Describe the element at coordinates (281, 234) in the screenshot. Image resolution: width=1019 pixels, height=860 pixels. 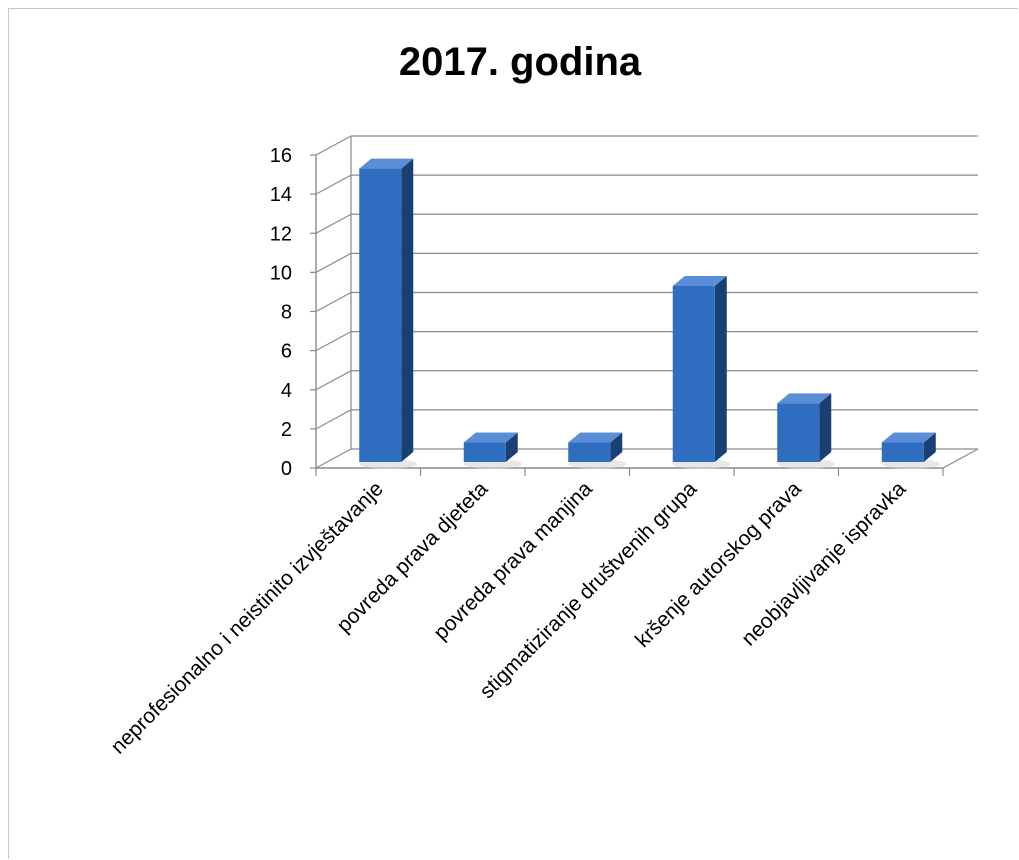
I see `y-tick-label: 12` at that location.